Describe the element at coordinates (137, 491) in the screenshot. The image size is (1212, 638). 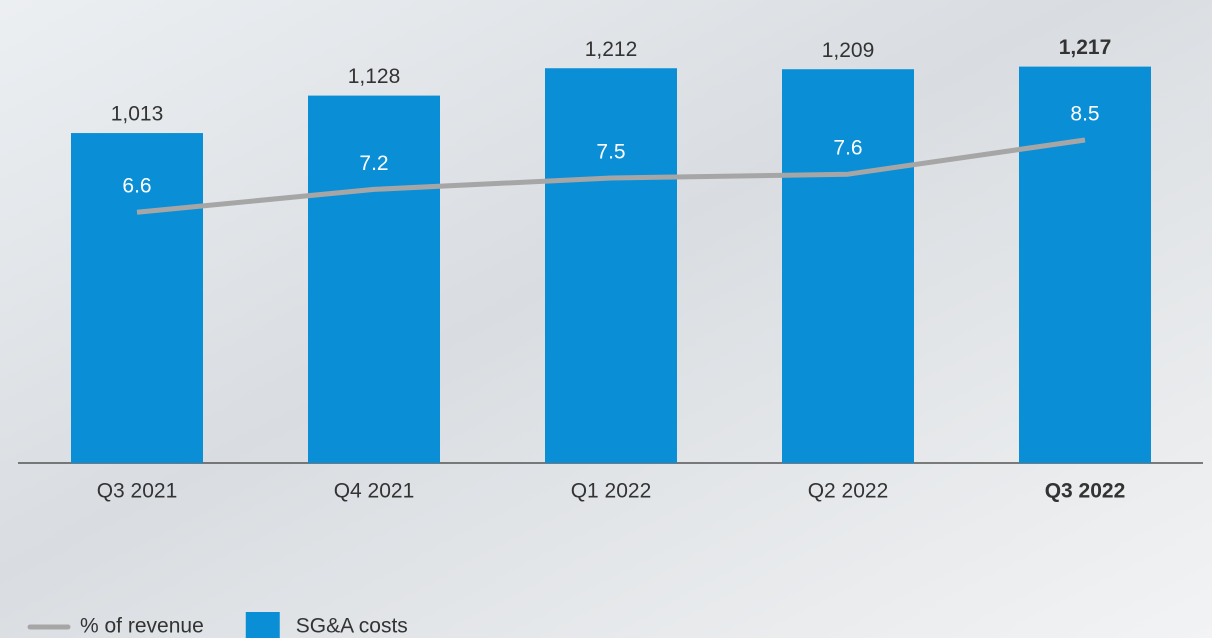
I see `x-tick-label: Q3 2021` at that location.